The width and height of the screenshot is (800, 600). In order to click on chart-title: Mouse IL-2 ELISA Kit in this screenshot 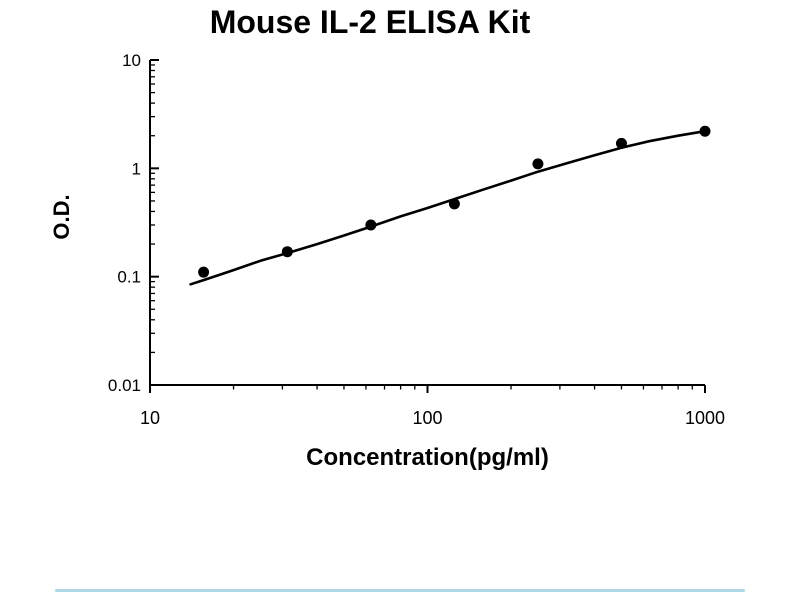, I will do `click(370, 22)`.